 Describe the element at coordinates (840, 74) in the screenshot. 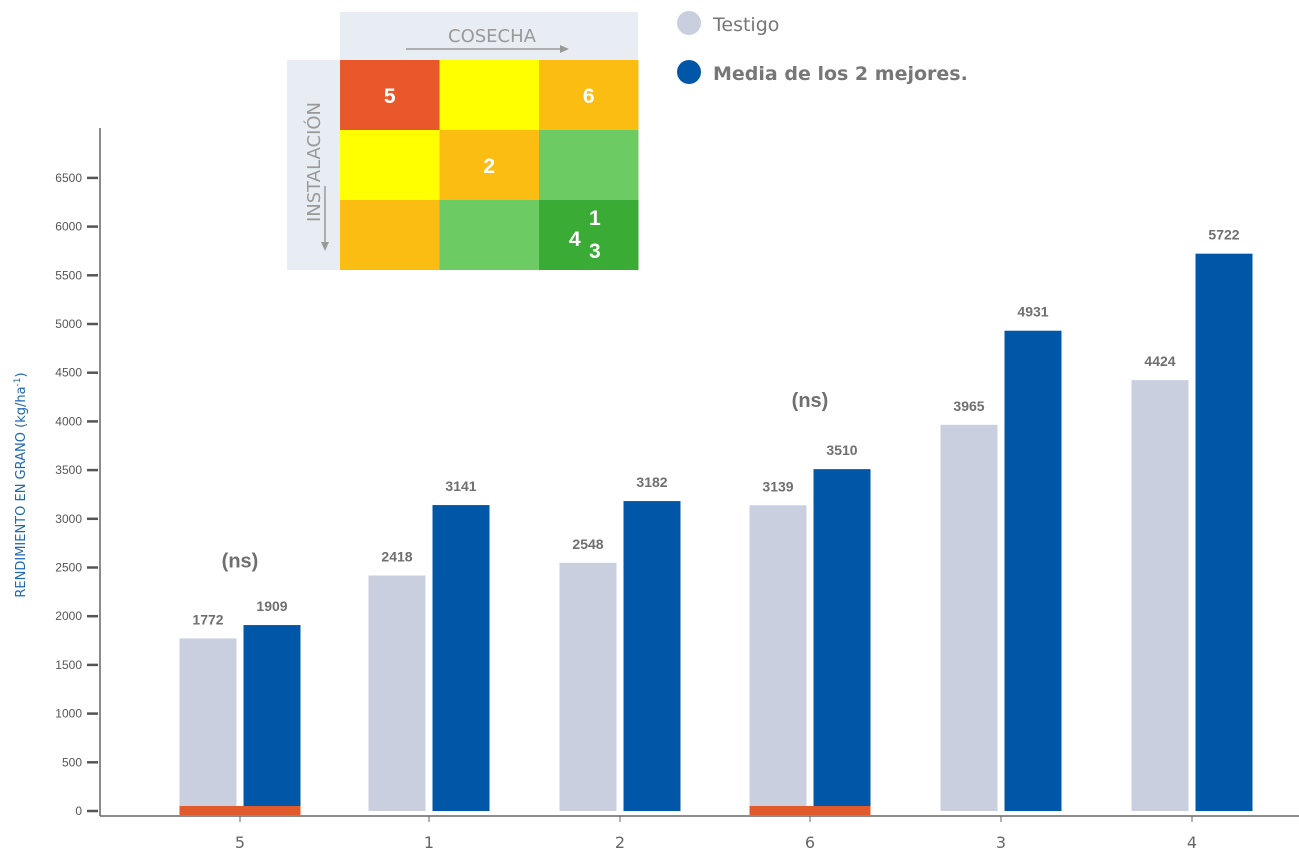

I see `legend-label-media: Media de los 2 mejores.` at that location.